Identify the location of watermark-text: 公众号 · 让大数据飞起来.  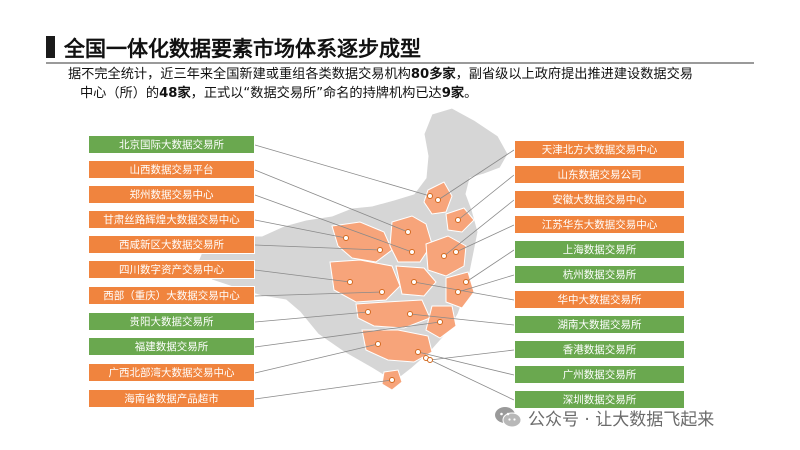
(621, 419).